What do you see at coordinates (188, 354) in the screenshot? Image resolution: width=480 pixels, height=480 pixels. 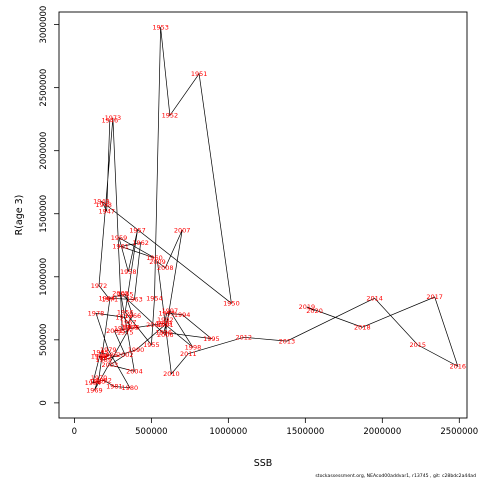 I see `year-label-2011: 2011` at bounding box center [188, 354].